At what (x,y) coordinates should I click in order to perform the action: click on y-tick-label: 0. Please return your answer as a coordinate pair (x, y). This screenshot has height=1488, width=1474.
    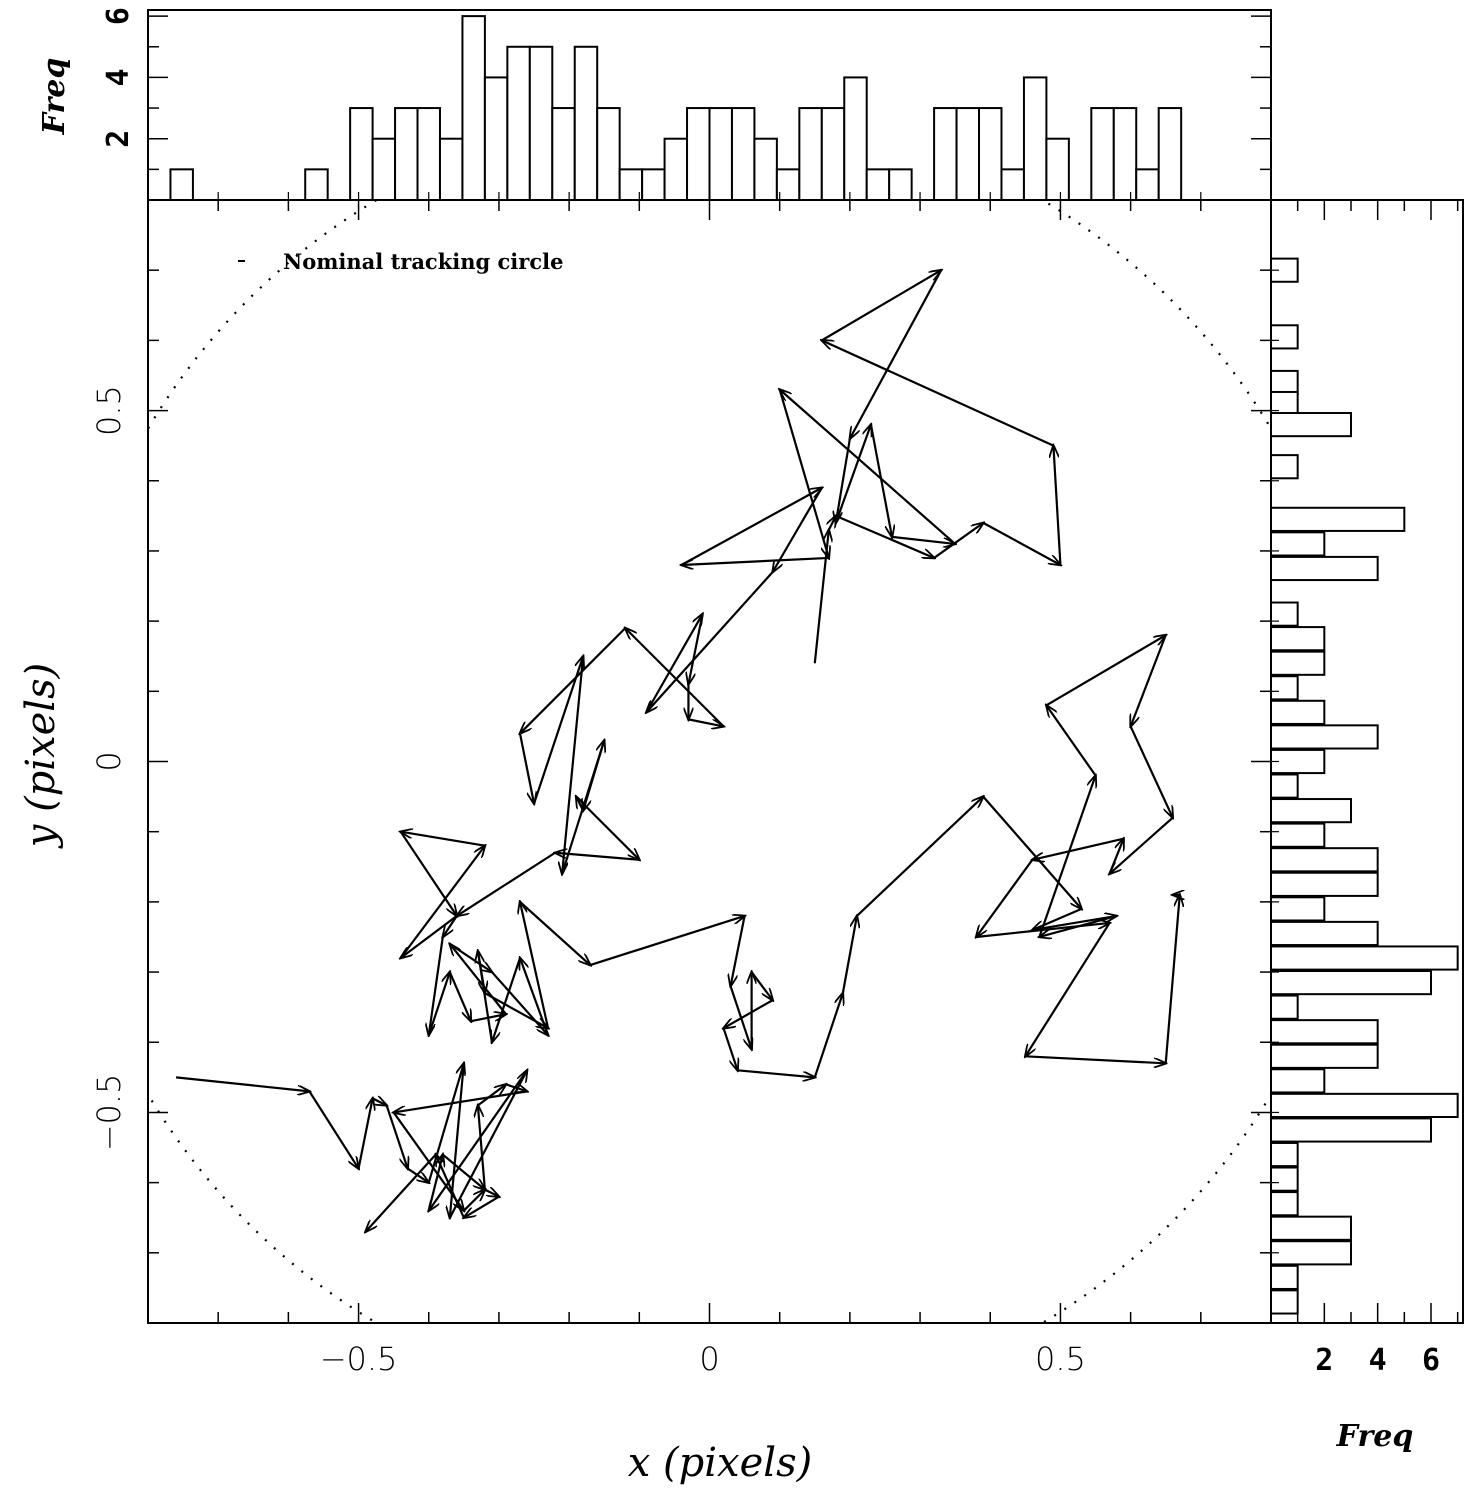
    Looking at the image, I should click on (109, 761).